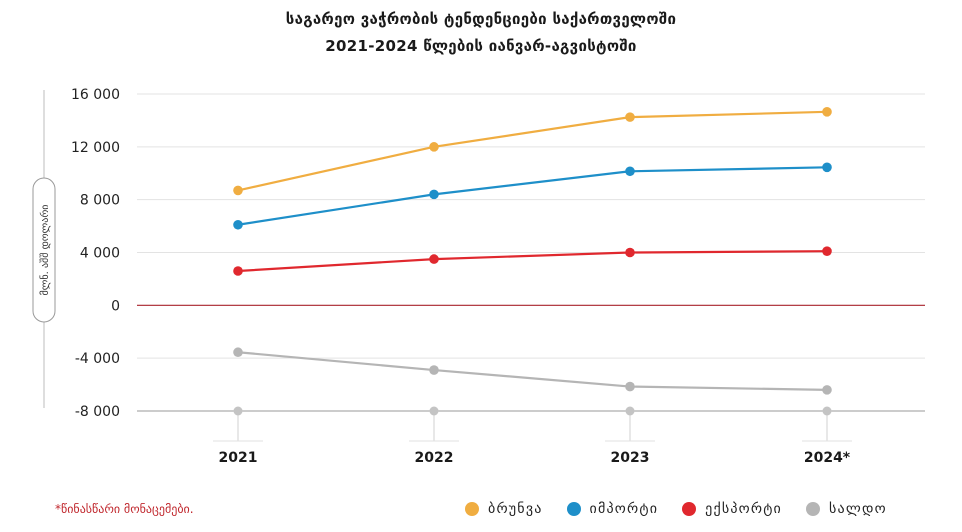 This screenshot has width=962, height=532. I want to click on legend-dot-balance, so click(813, 509).